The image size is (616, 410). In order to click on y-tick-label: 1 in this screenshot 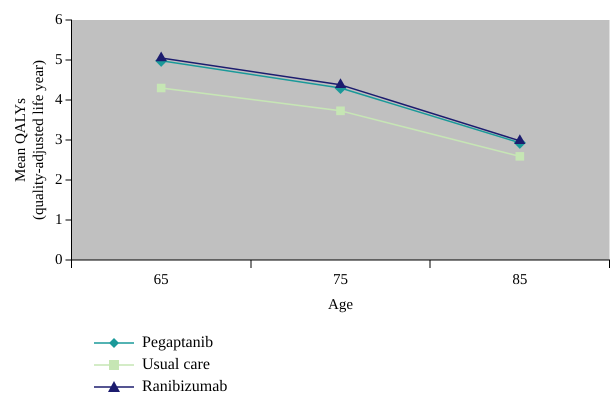, I will do `click(58, 220)`.